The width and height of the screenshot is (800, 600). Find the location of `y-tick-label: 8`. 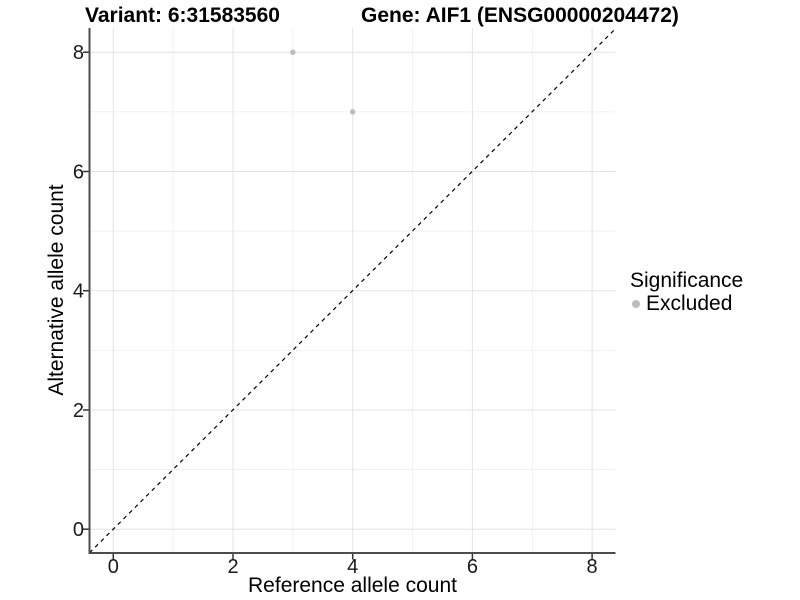

y-tick-label: 8 is located at coordinates (78, 53).